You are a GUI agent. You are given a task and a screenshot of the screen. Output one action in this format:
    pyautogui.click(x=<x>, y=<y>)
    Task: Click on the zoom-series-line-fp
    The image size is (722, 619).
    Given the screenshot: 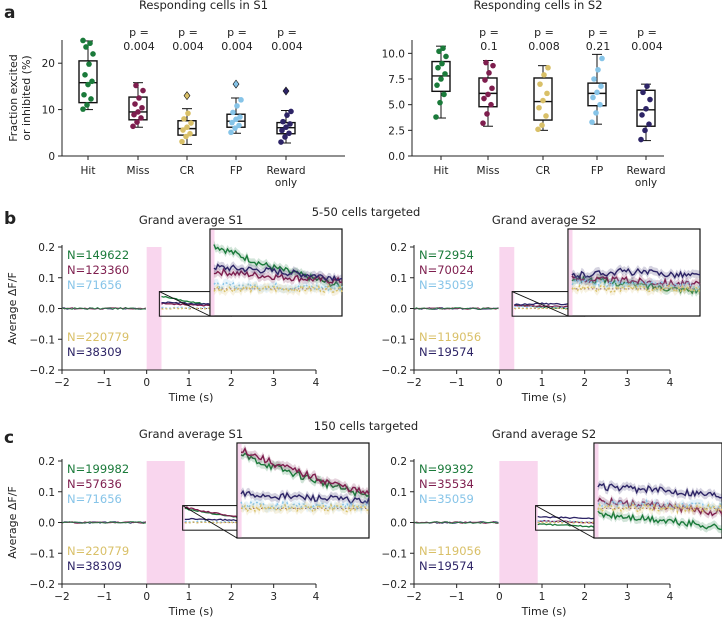 What is the action you would take?
    pyautogui.click(x=659, y=504)
    